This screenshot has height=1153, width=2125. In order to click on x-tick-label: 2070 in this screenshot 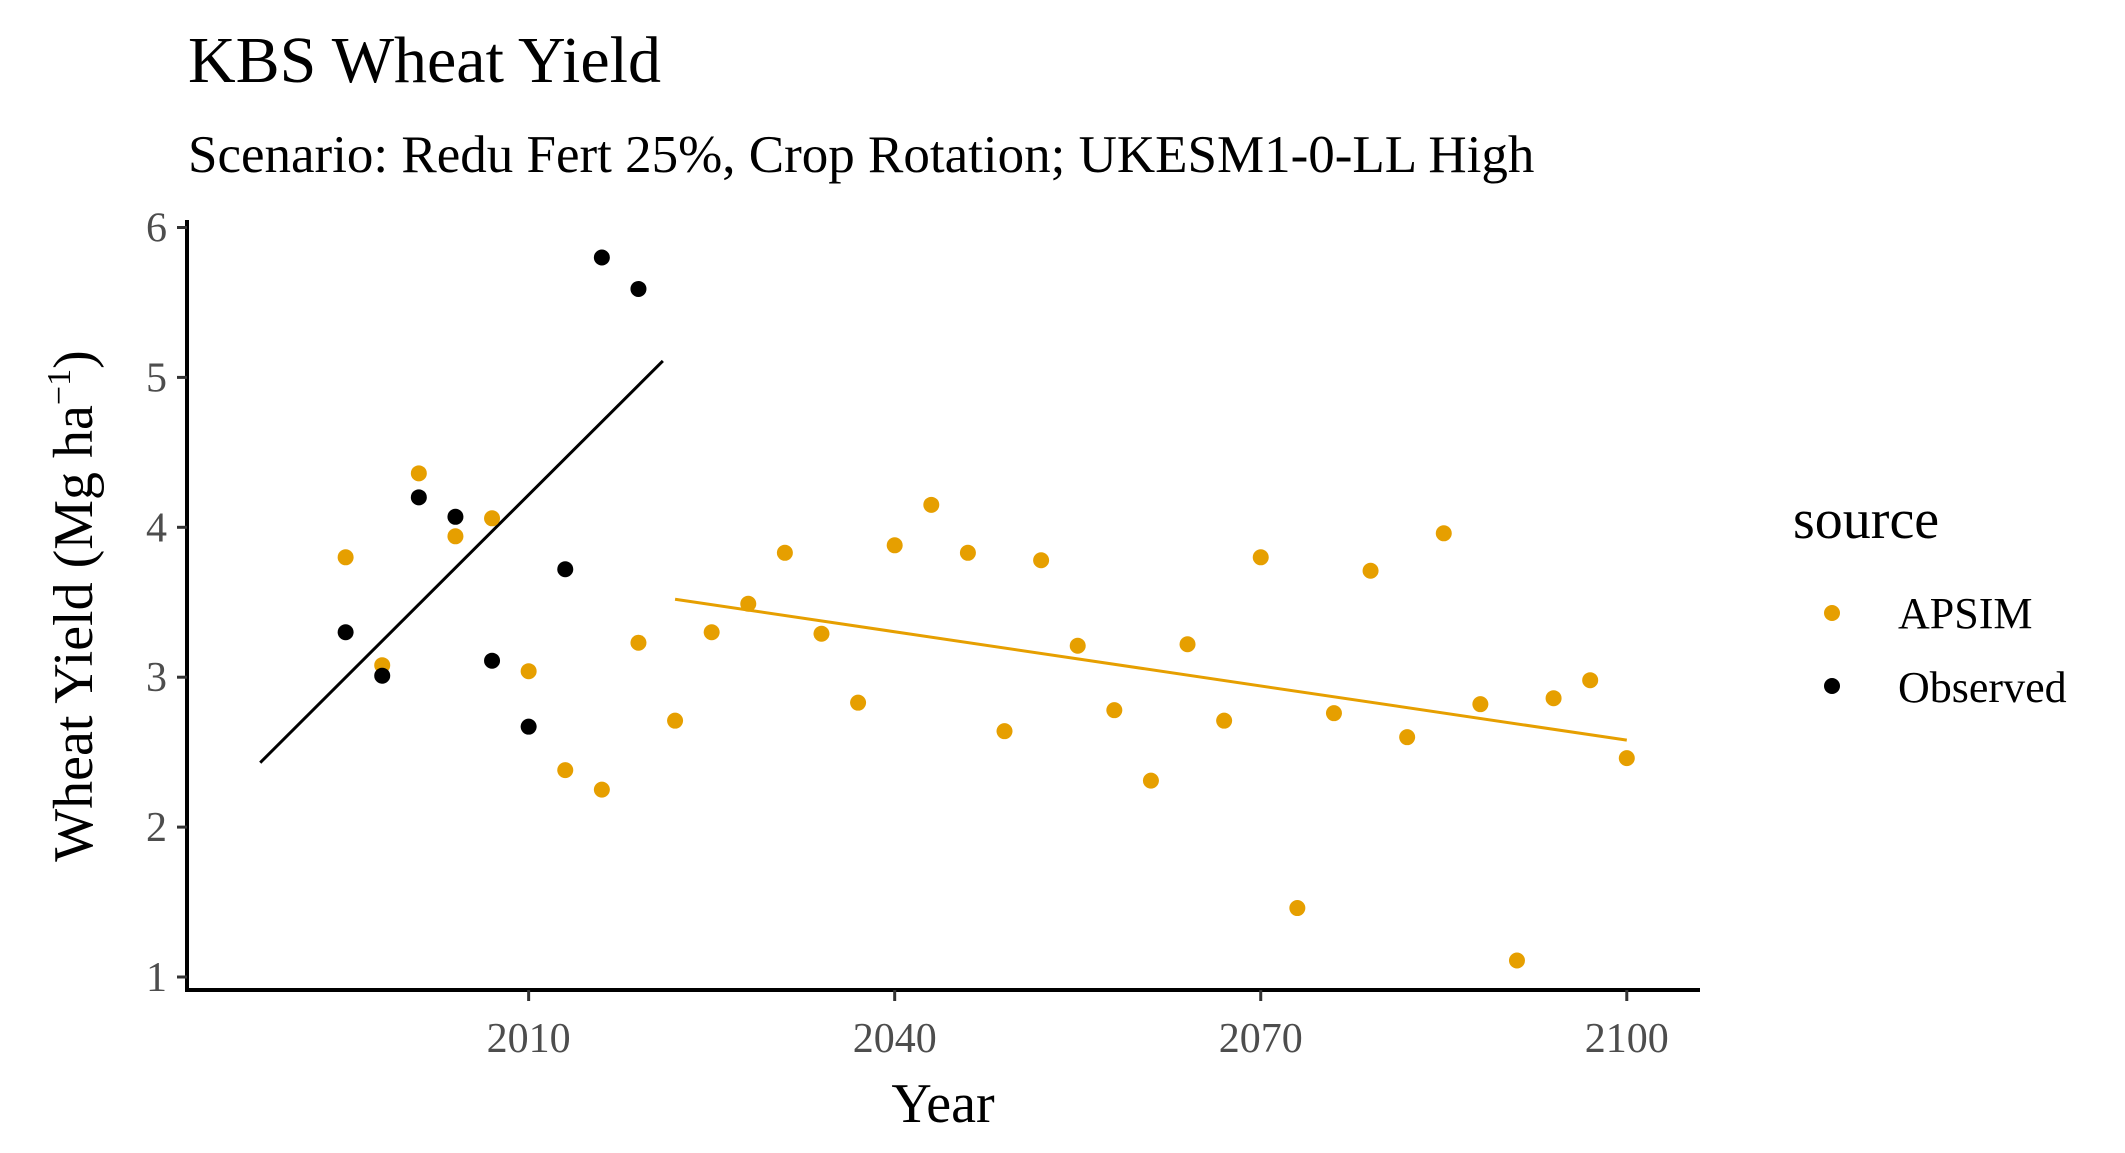, I will do `click(1261, 1039)`.